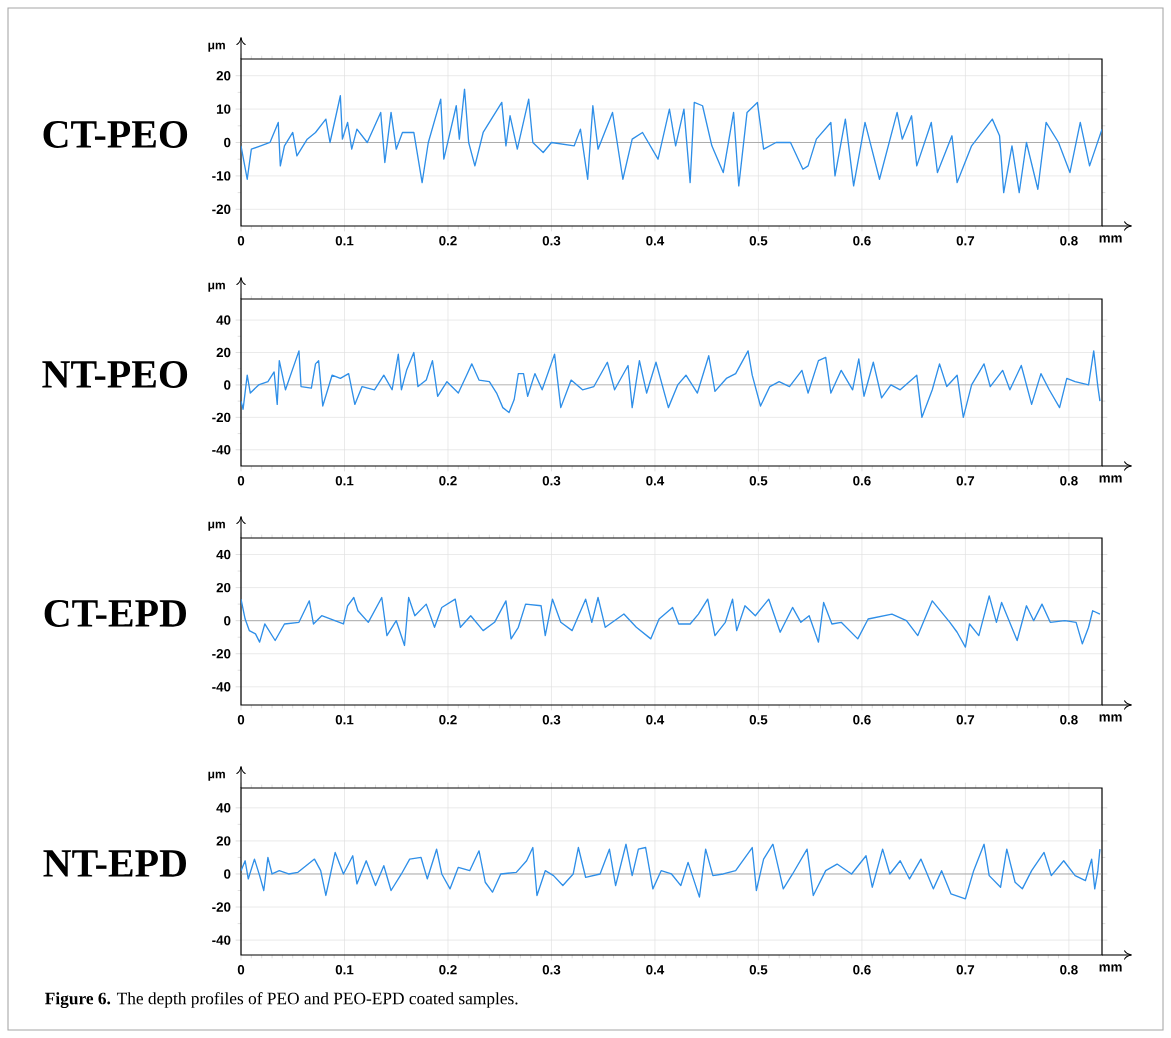  I want to click on text: NT-PEO, so click(115, 374).